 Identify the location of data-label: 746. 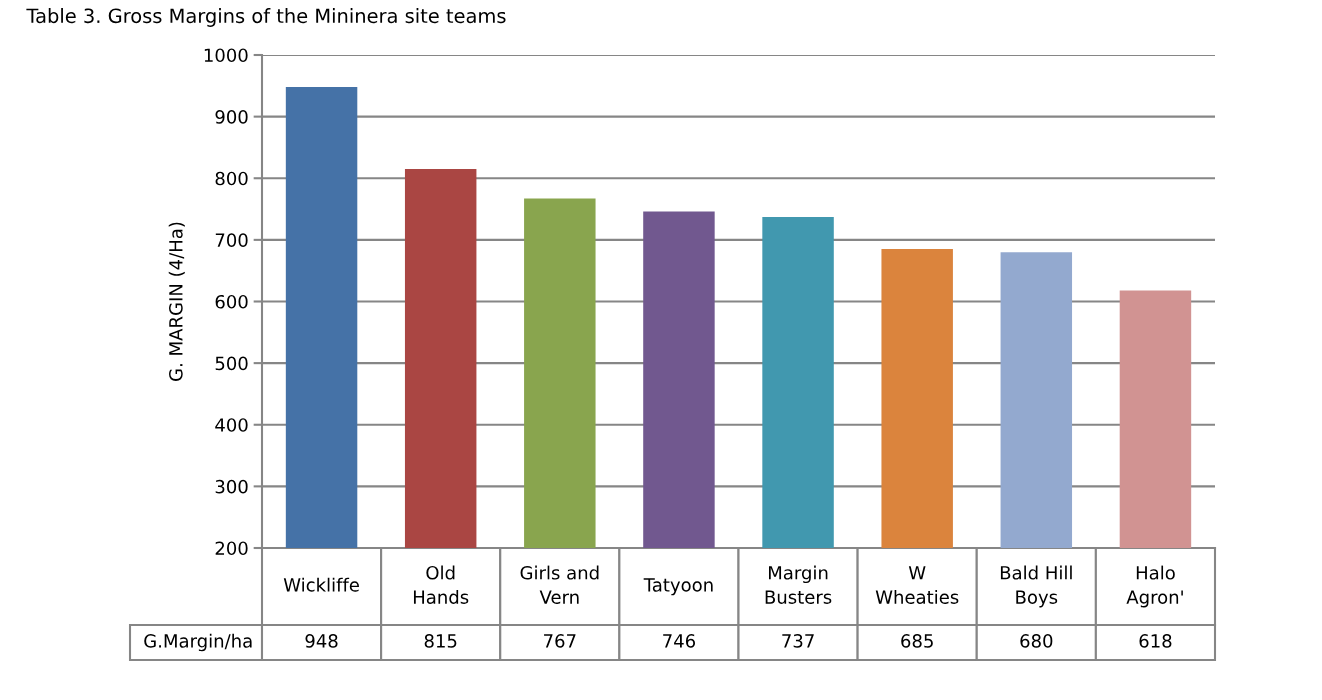
(679, 641).